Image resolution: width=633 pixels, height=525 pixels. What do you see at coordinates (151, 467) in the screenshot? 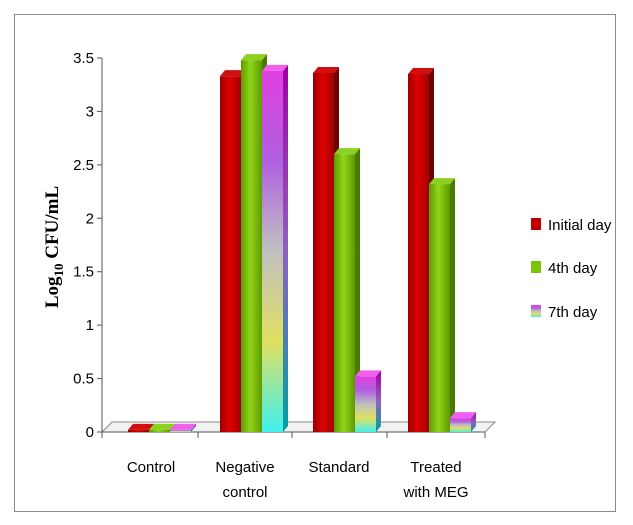
I see `category-label: Control` at bounding box center [151, 467].